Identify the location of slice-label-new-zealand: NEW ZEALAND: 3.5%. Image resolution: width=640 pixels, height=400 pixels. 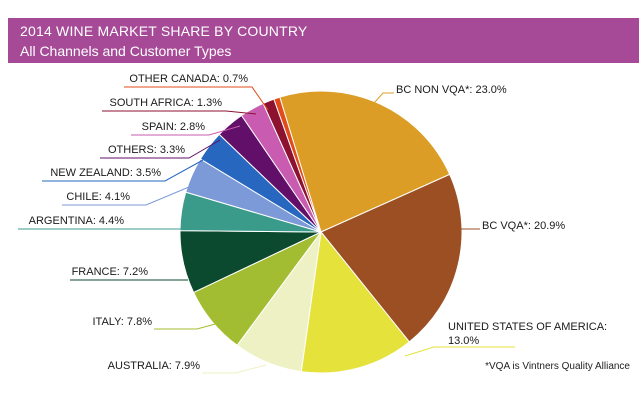
(105, 173).